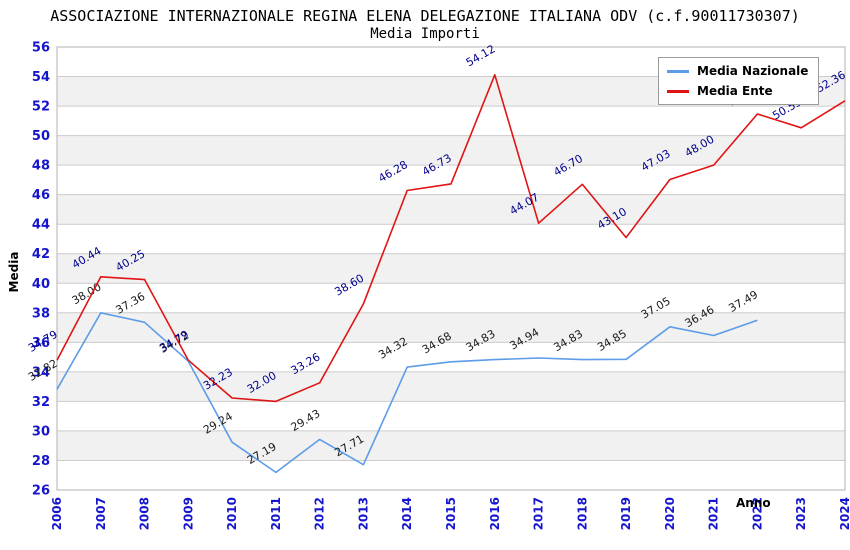  What do you see at coordinates (425, 34) in the screenshot?
I see `chart-subtitle: Media Importi` at bounding box center [425, 34].